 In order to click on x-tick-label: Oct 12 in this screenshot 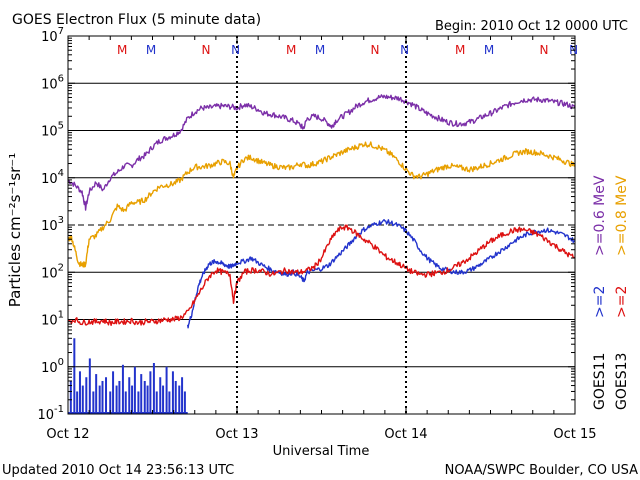, I will do `click(67, 434)`.